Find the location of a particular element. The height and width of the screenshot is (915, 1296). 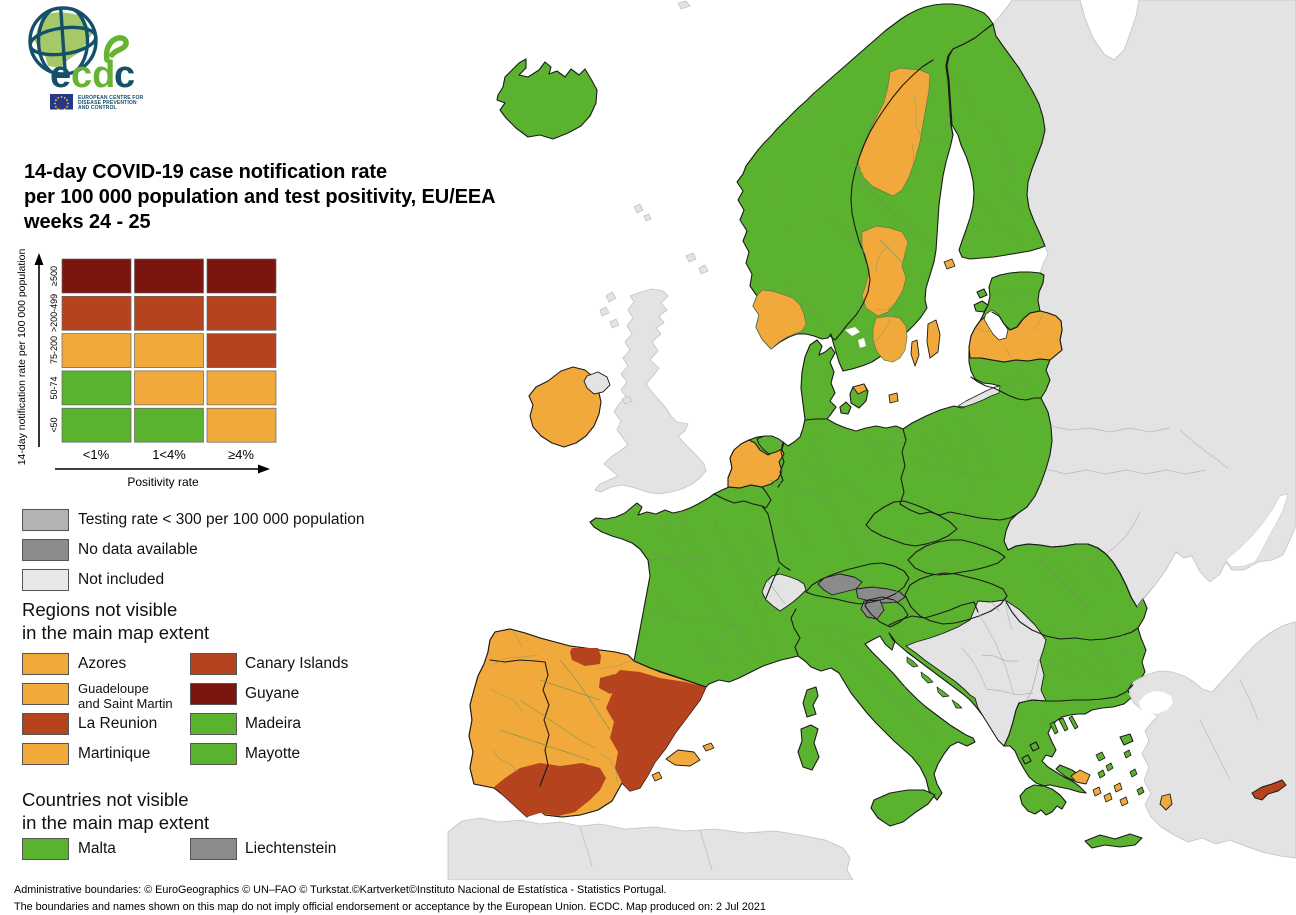

svg-text: e is located at coordinates (60, 75).